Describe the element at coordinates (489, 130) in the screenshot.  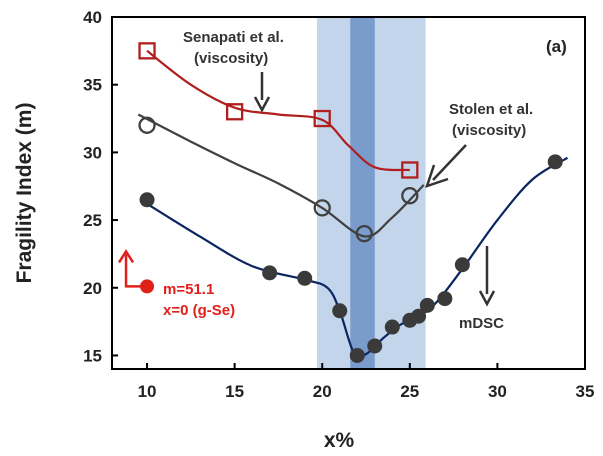
I see `stolen-label-line2: (viscosity)` at that location.